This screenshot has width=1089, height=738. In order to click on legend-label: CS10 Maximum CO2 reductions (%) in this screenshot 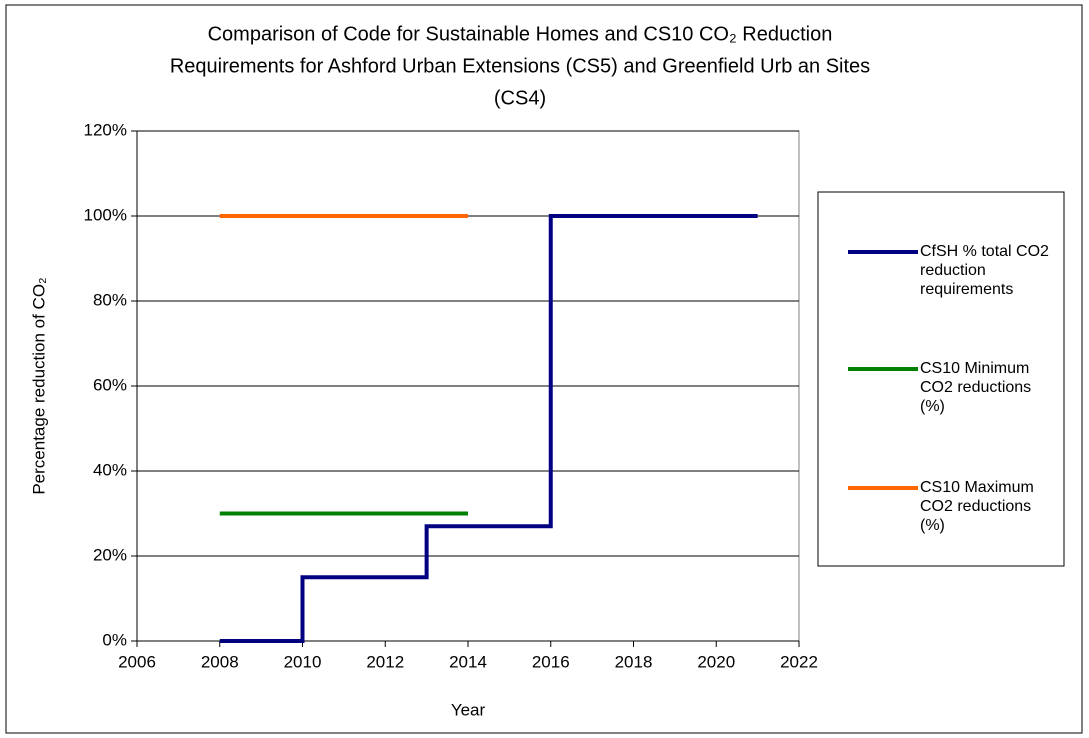, I will do `click(977, 506)`.